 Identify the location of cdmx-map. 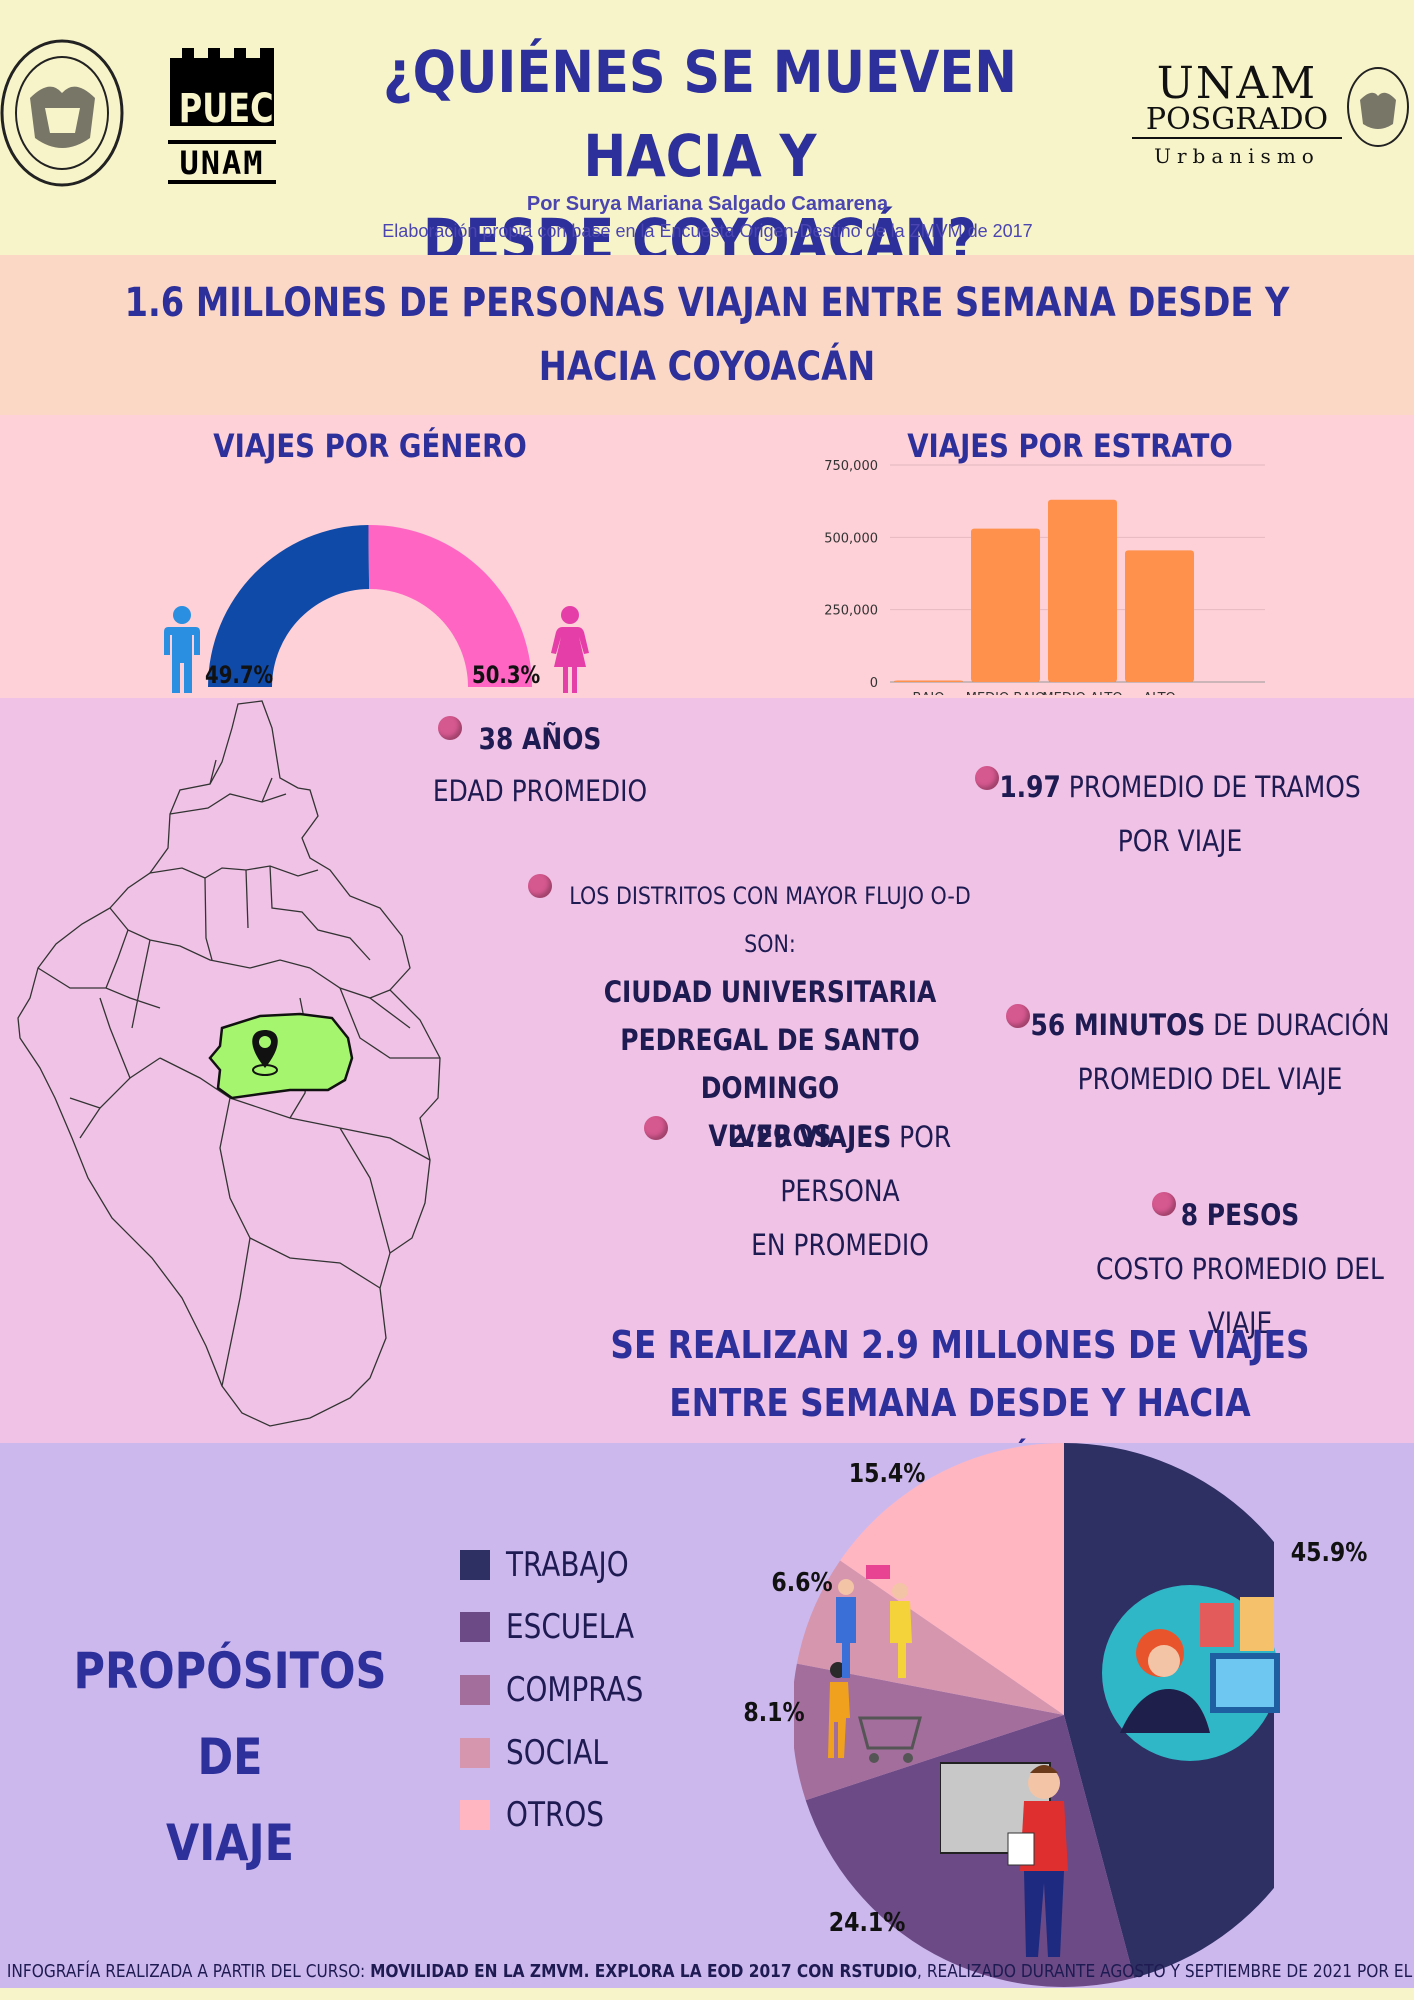
(229, 1063).